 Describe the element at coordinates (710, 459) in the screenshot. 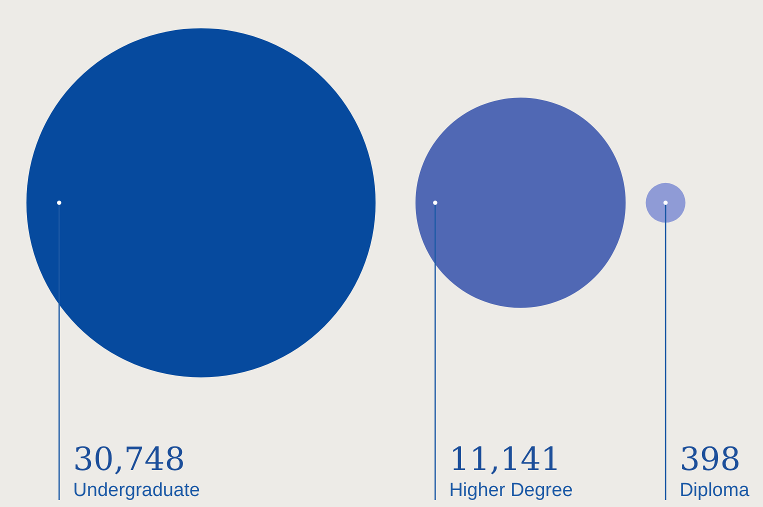

I see `data-label: 398` at that location.